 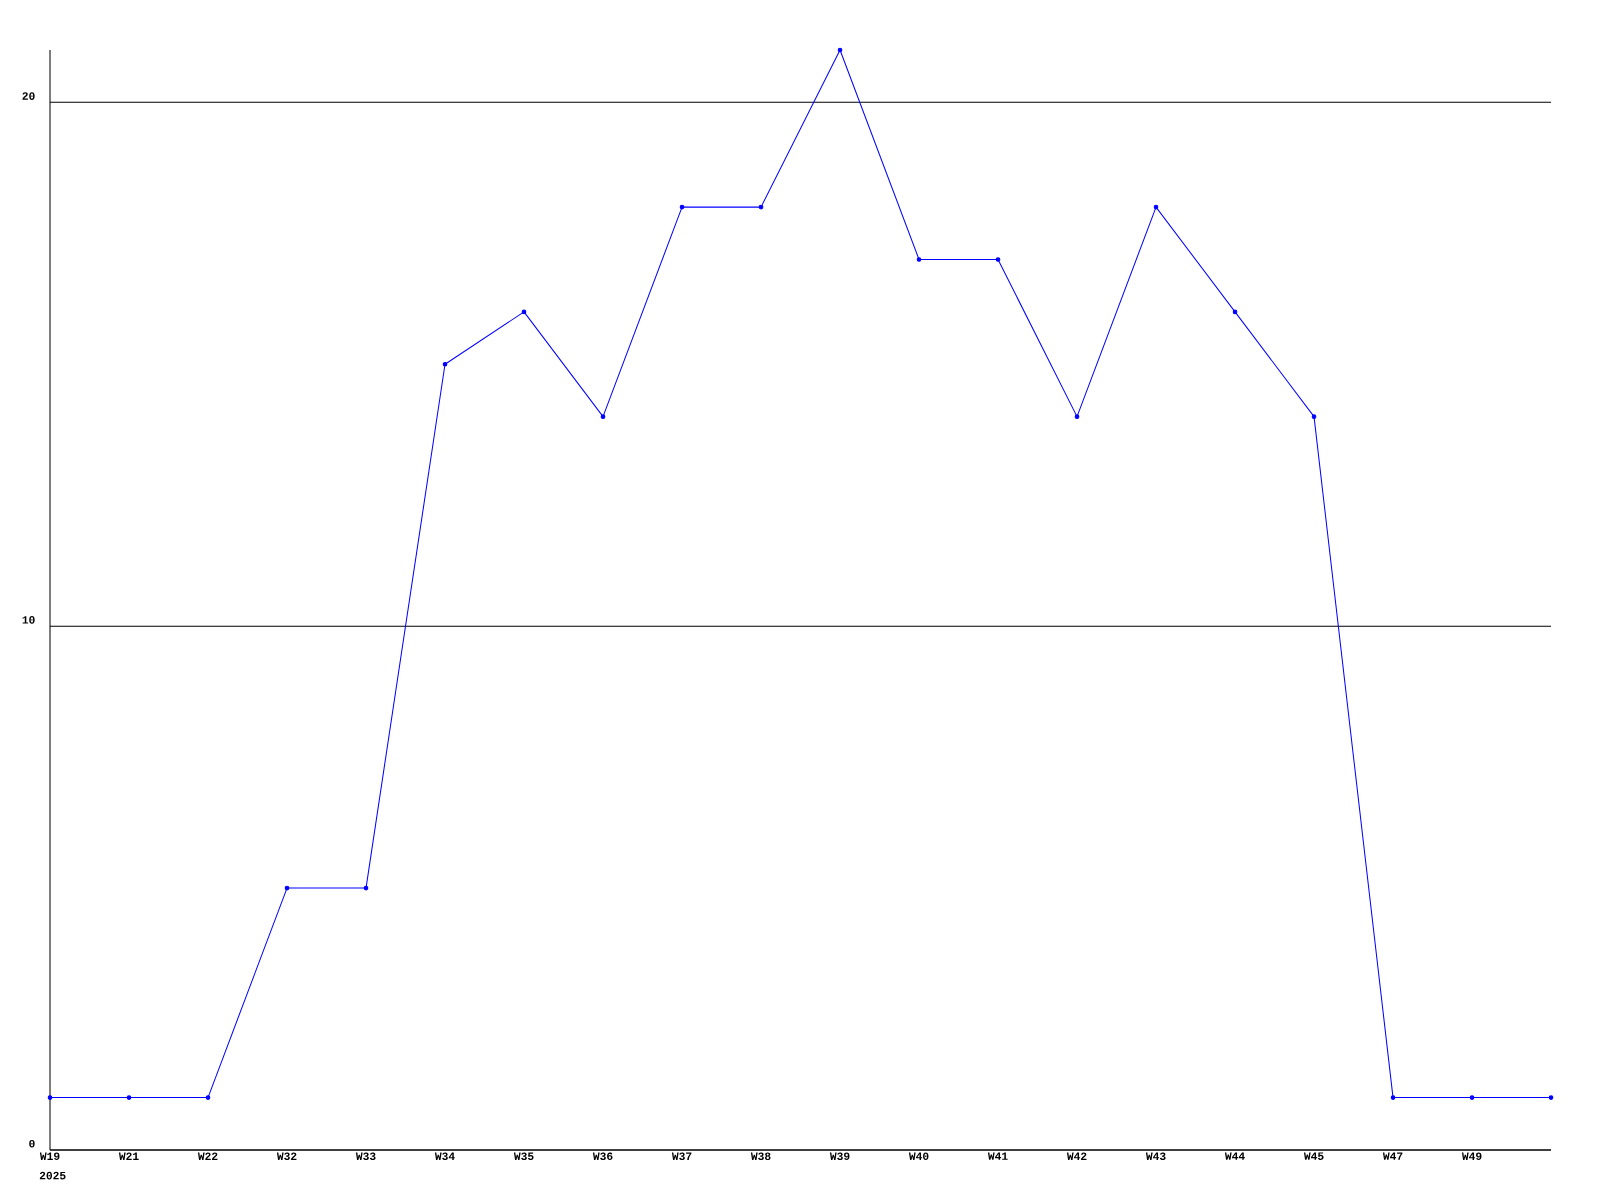 I want to click on y-tick-label: 10, so click(x=28, y=620).